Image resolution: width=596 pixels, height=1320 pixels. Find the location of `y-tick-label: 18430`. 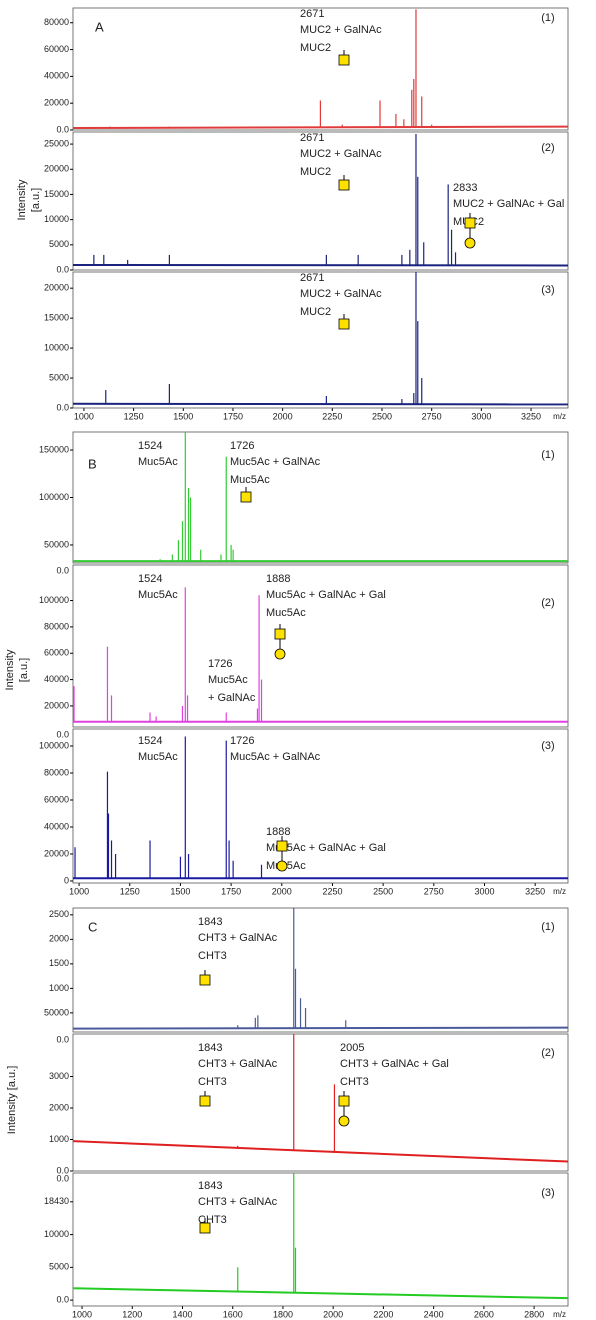

y-tick-label: 18430 is located at coordinates (56, 1201).